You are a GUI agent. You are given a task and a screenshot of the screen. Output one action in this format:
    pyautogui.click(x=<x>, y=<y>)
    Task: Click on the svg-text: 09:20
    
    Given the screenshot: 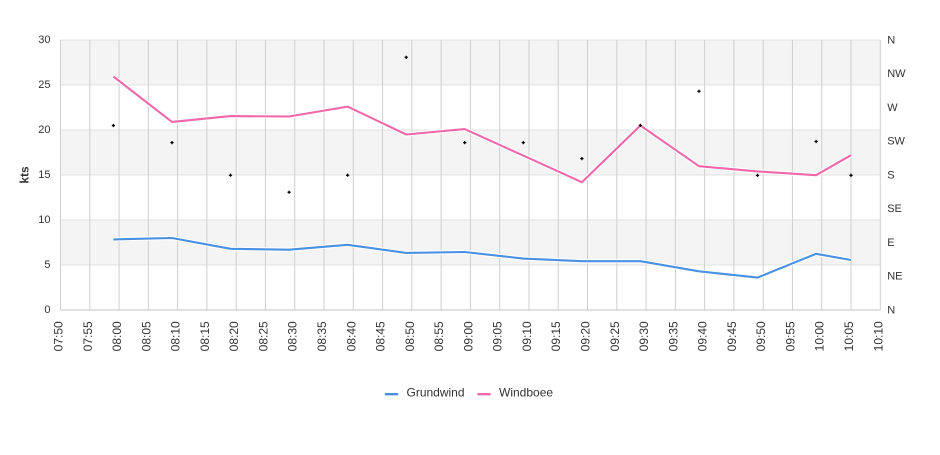 What is the action you would take?
    pyautogui.click(x=586, y=336)
    